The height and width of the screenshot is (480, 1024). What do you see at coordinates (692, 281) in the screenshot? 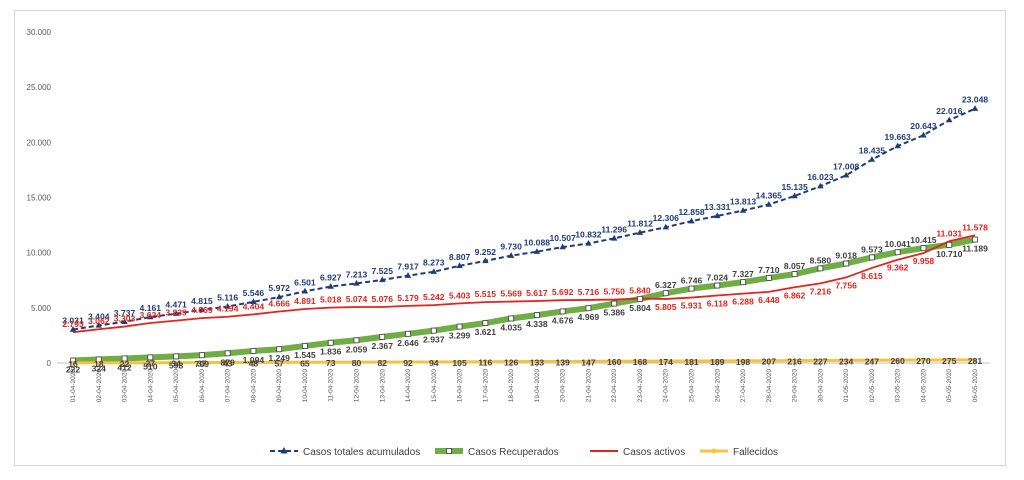
I see `data-label: 6.746` at bounding box center [692, 281].